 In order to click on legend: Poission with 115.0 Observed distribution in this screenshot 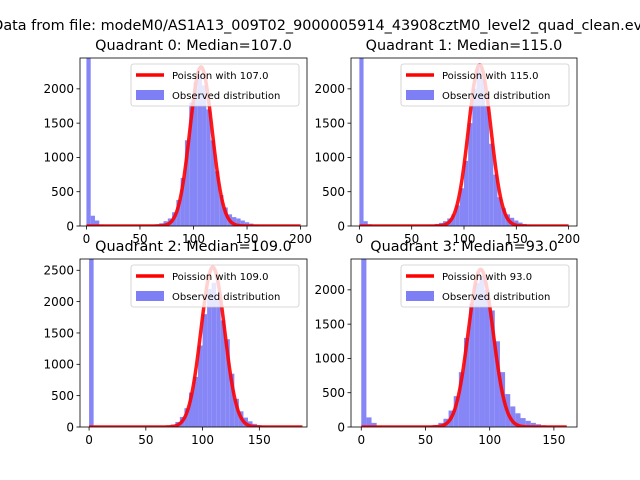, I will do `click(485, 85)`.